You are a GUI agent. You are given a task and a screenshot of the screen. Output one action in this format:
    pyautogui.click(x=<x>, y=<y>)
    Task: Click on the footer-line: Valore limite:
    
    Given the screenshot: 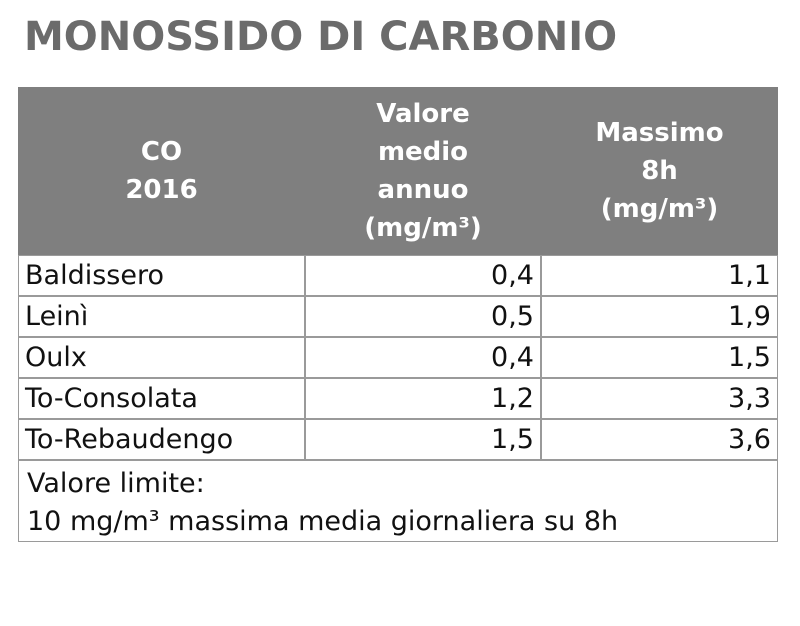 What is the action you would take?
    pyautogui.click(x=116, y=483)
    